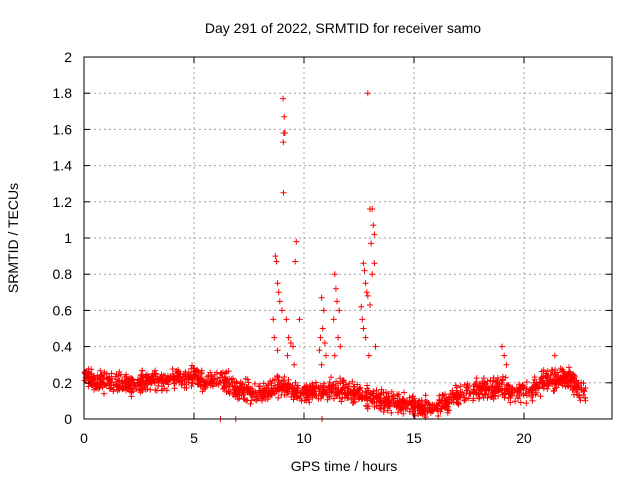  What do you see at coordinates (414, 438) in the screenshot?
I see `x-tick-label: 15` at bounding box center [414, 438].